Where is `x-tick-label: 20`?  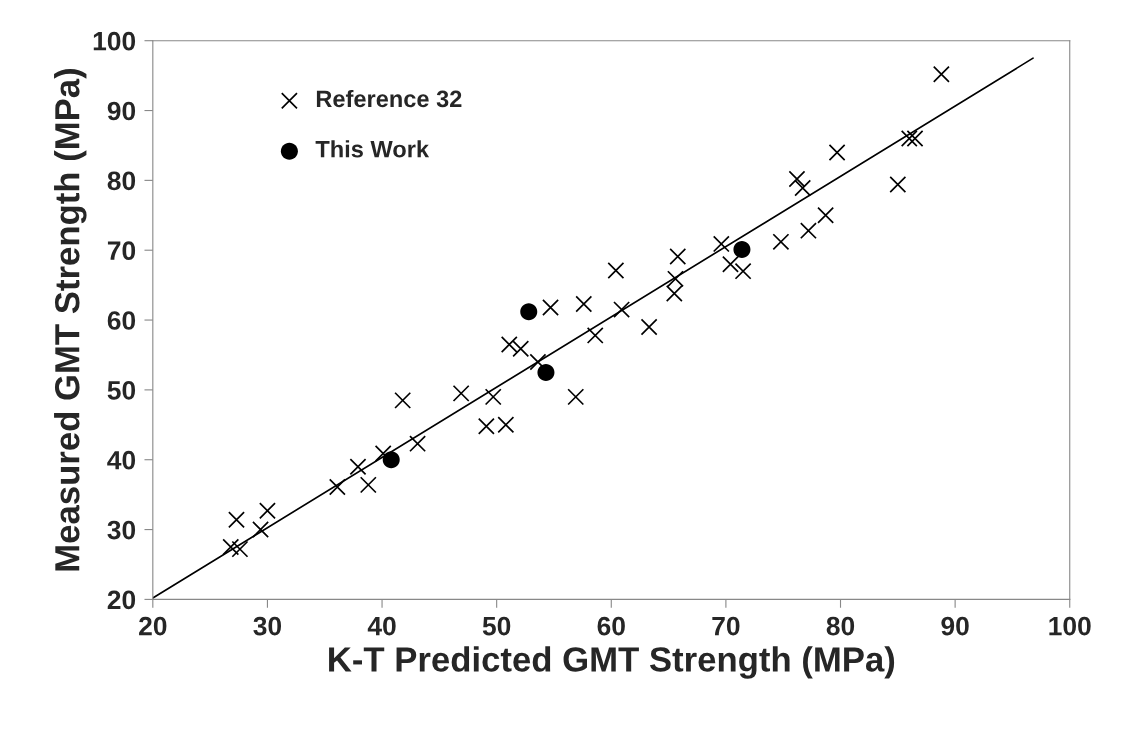
x-tick-label: 20 is located at coordinates (153, 626).